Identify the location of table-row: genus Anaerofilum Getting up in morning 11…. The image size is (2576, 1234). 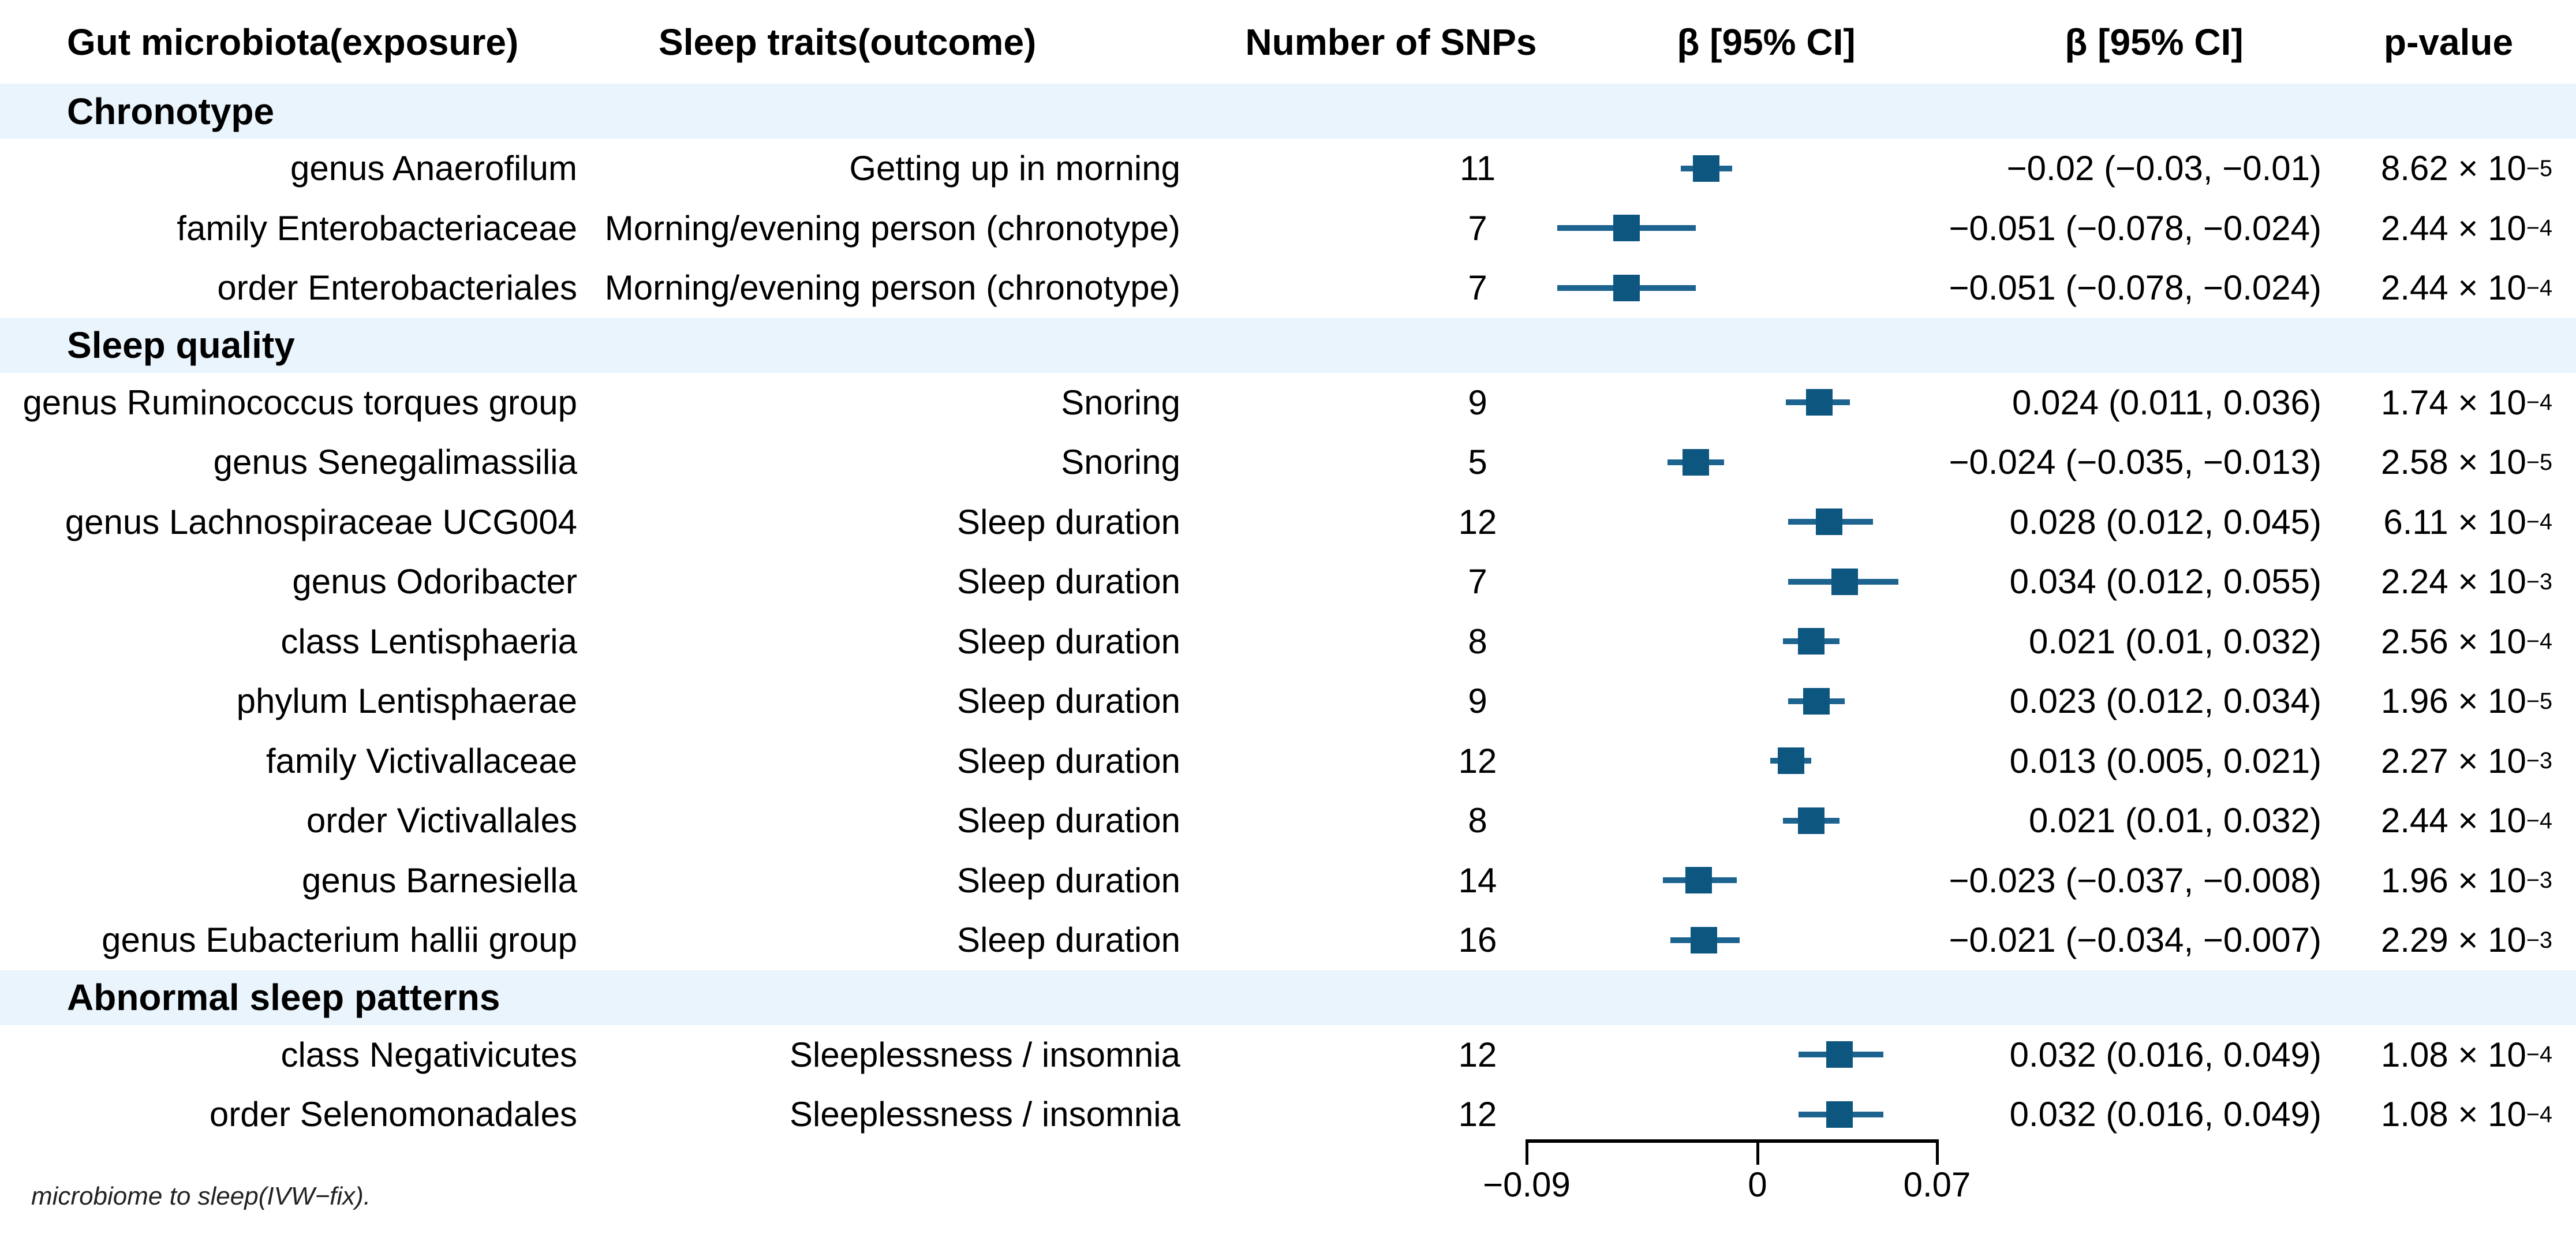
(1288, 169).